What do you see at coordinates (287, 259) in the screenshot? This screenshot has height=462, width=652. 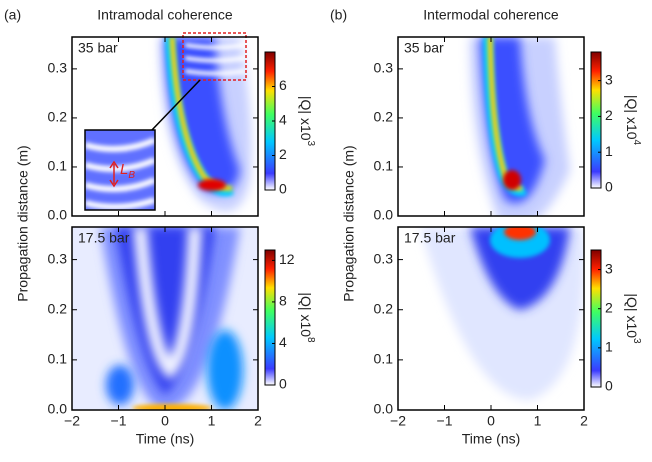 I see `colorbar-tick-label: 12` at bounding box center [287, 259].